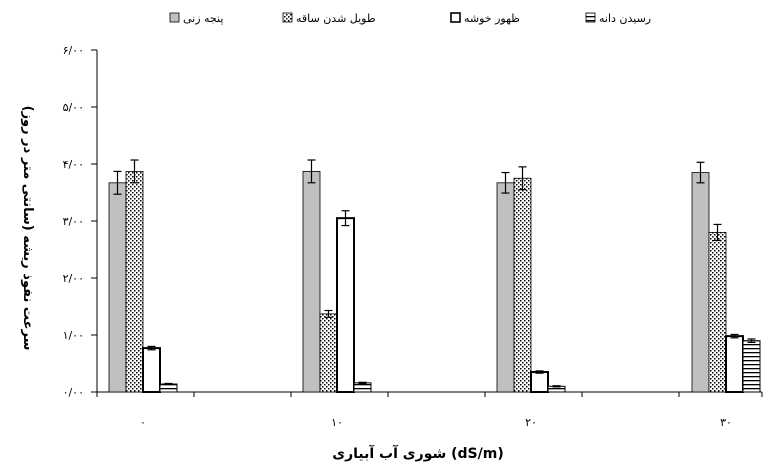 This screenshot has width=768, height=466. What do you see at coordinates (73, 221) in the screenshot?
I see `y-tick-label: ۳/۰۰` at bounding box center [73, 221].